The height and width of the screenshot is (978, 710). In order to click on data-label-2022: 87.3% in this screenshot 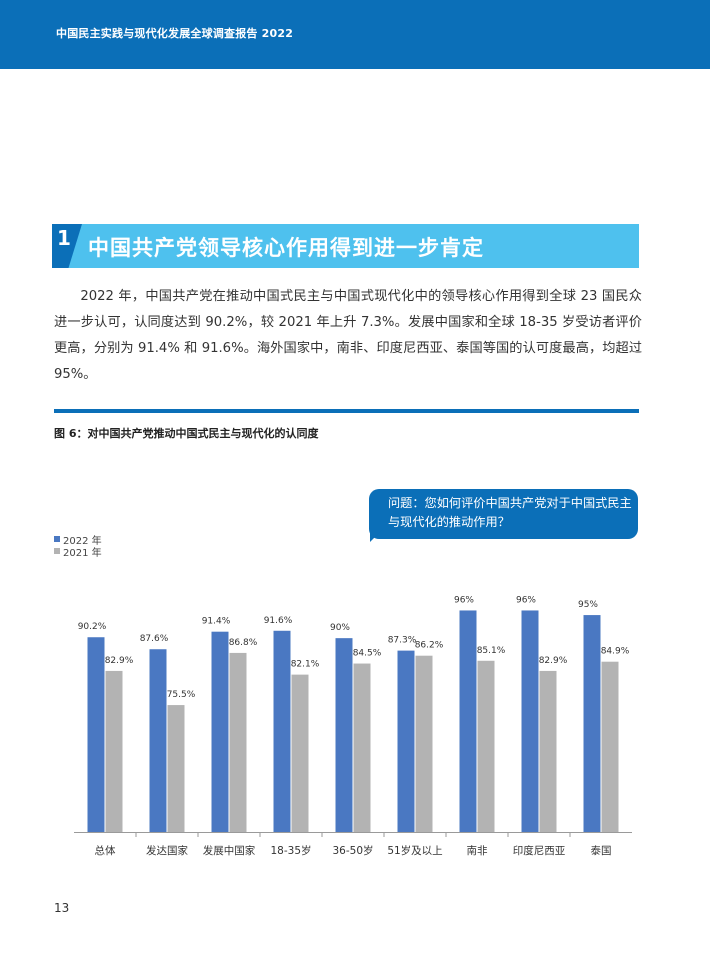, I will do `click(402, 641)`.